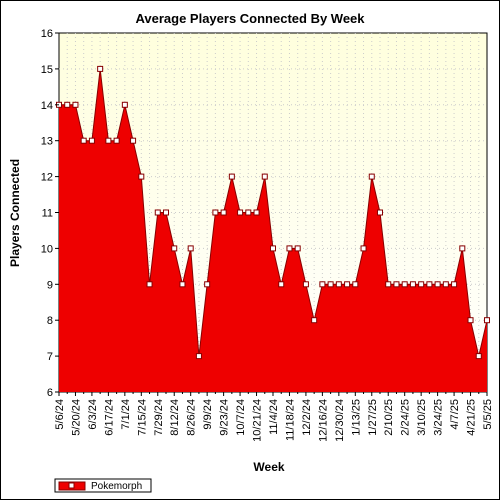 This screenshot has width=500, height=504. I want to click on y-tick-label: 9, so click(50, 285).